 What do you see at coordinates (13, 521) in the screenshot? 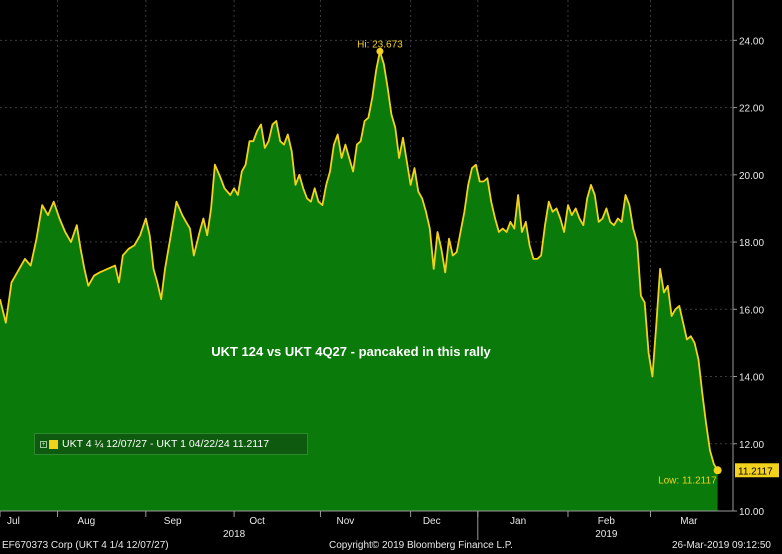
I see `x-tick-label: Jul` at bounding box center [13, 521].